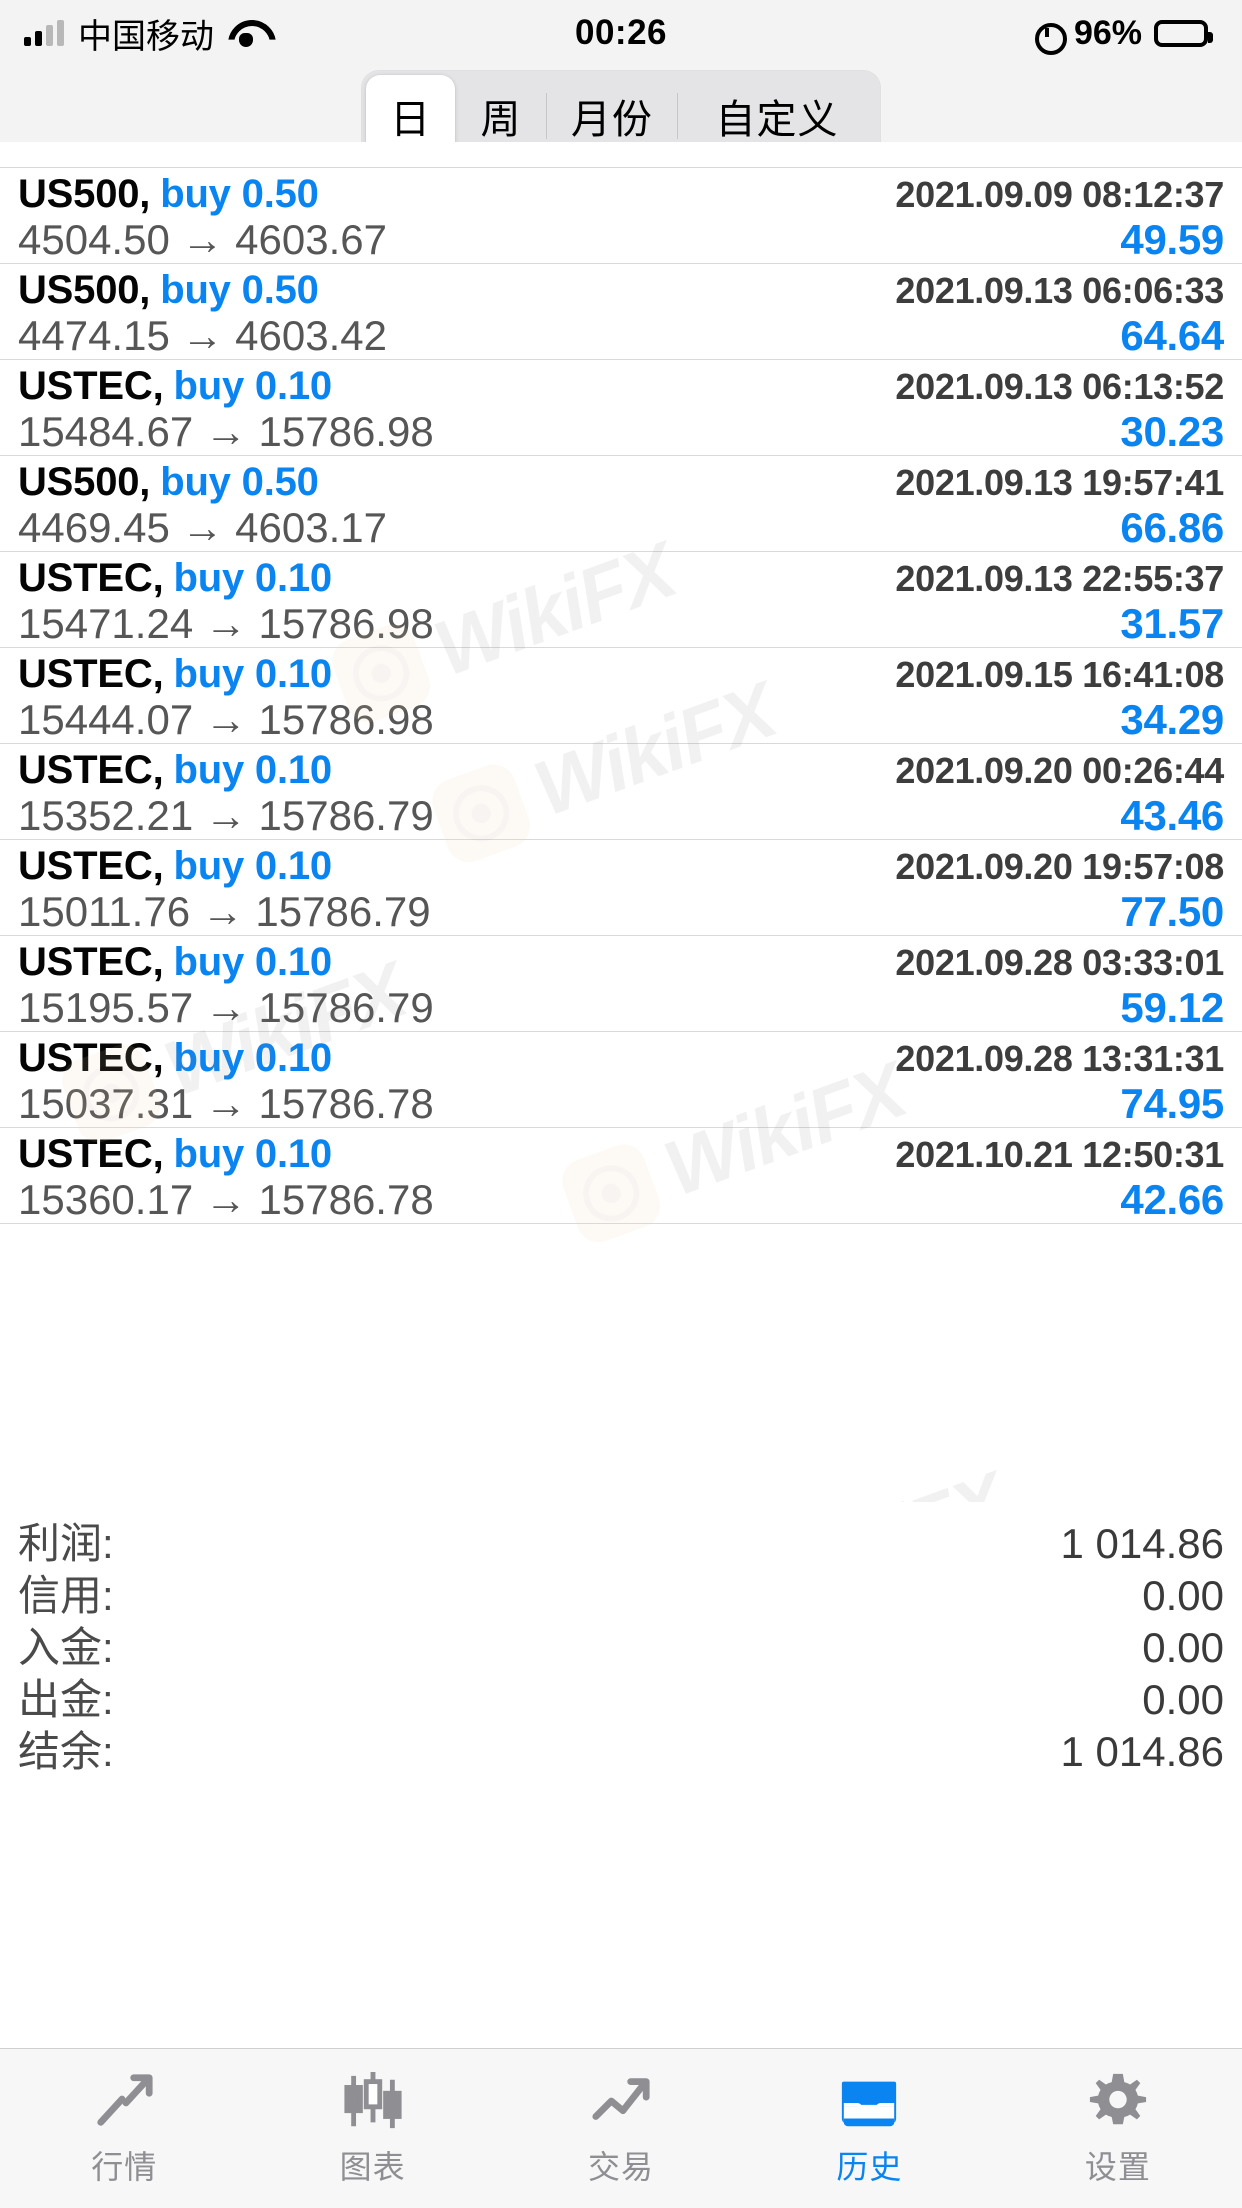  I want to click on deal-prices: 15484.67 → 15786.98, so click(226, 431).